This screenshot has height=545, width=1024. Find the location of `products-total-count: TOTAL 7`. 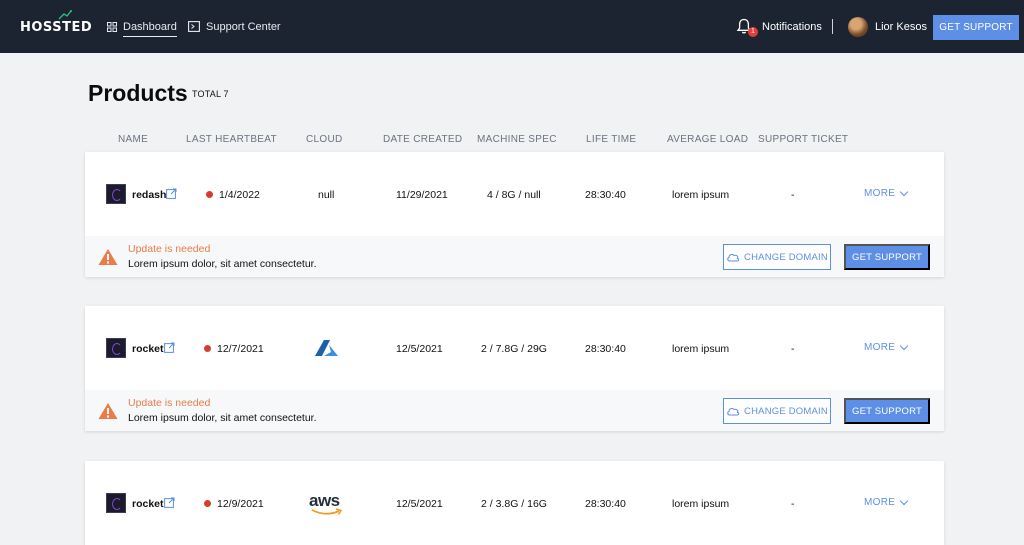

products-total-count: TOTAL 7 is located at coordinates (210, 94).